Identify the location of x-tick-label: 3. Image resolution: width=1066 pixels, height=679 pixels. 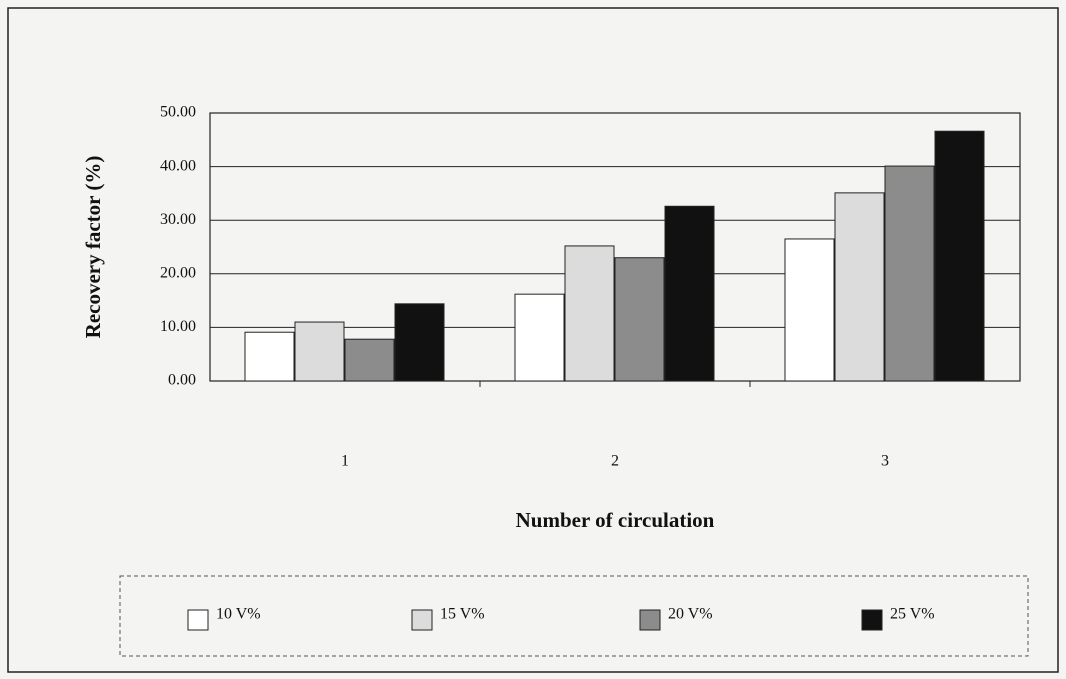
(885, 461).